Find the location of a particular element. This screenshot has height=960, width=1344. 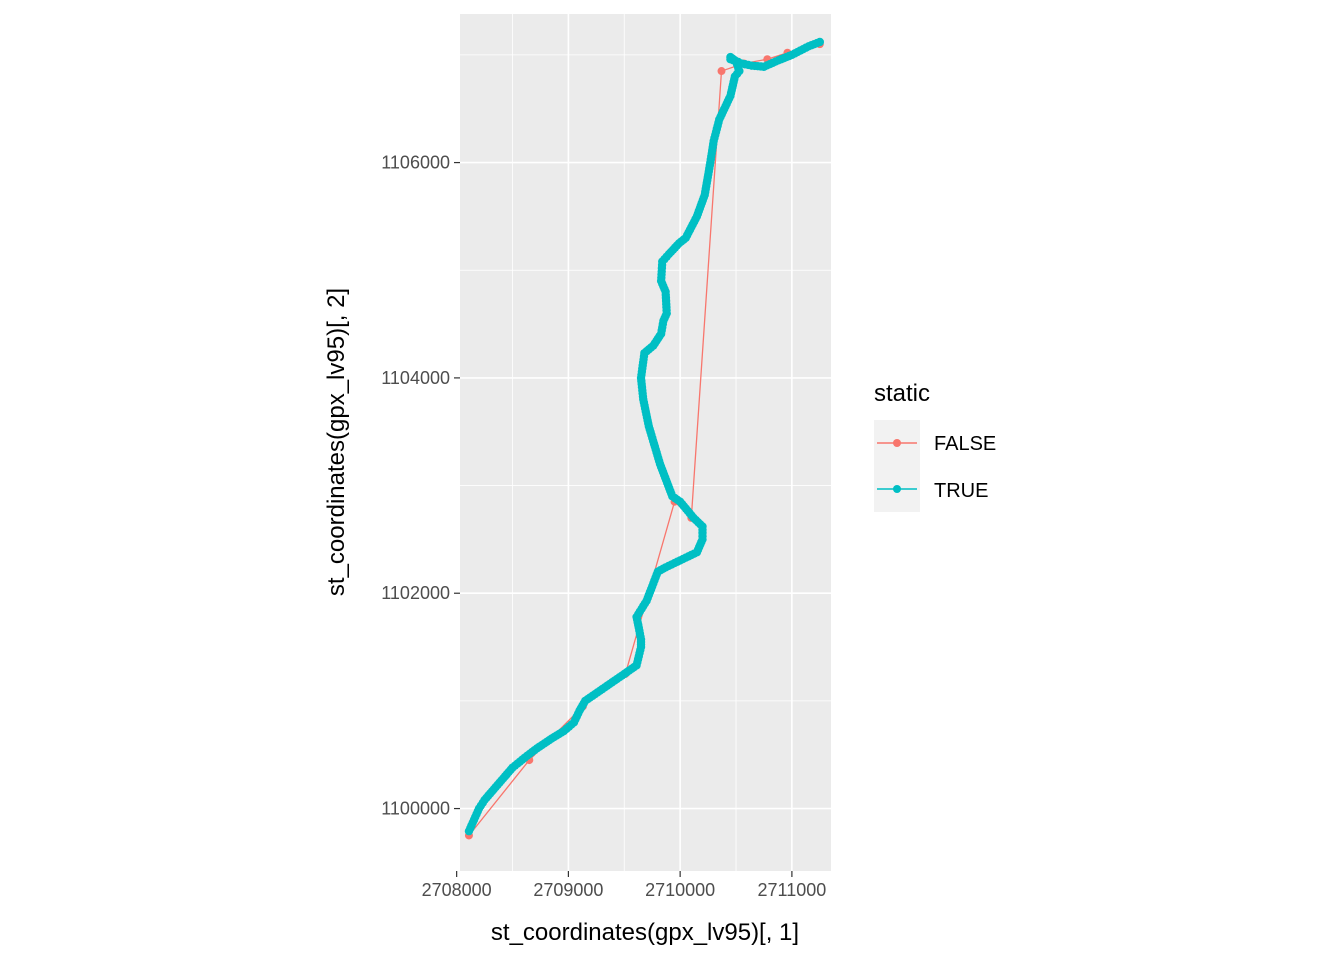

x-tick-label: 2708000 is located at coordinates (457, 890).